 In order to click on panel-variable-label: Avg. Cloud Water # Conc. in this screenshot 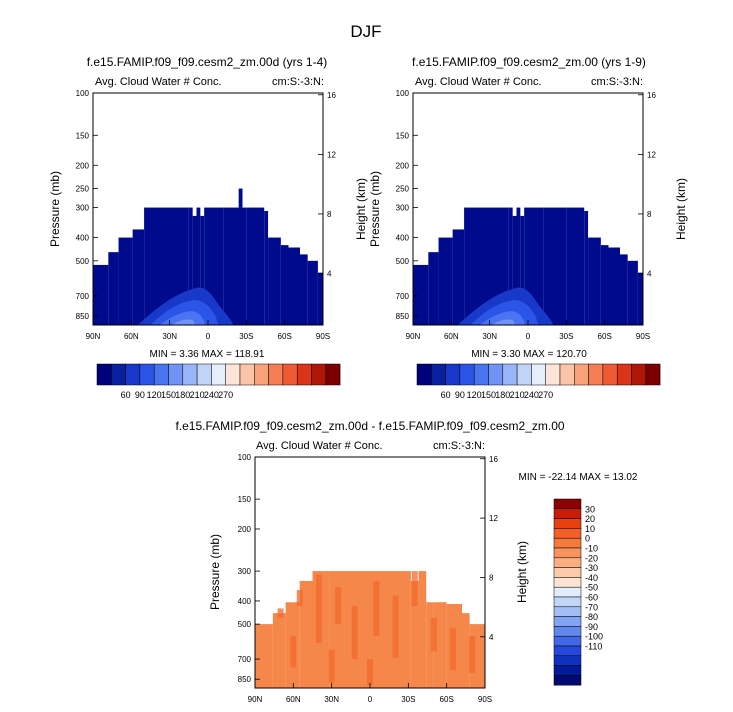, I will do `click(319, 446)`.